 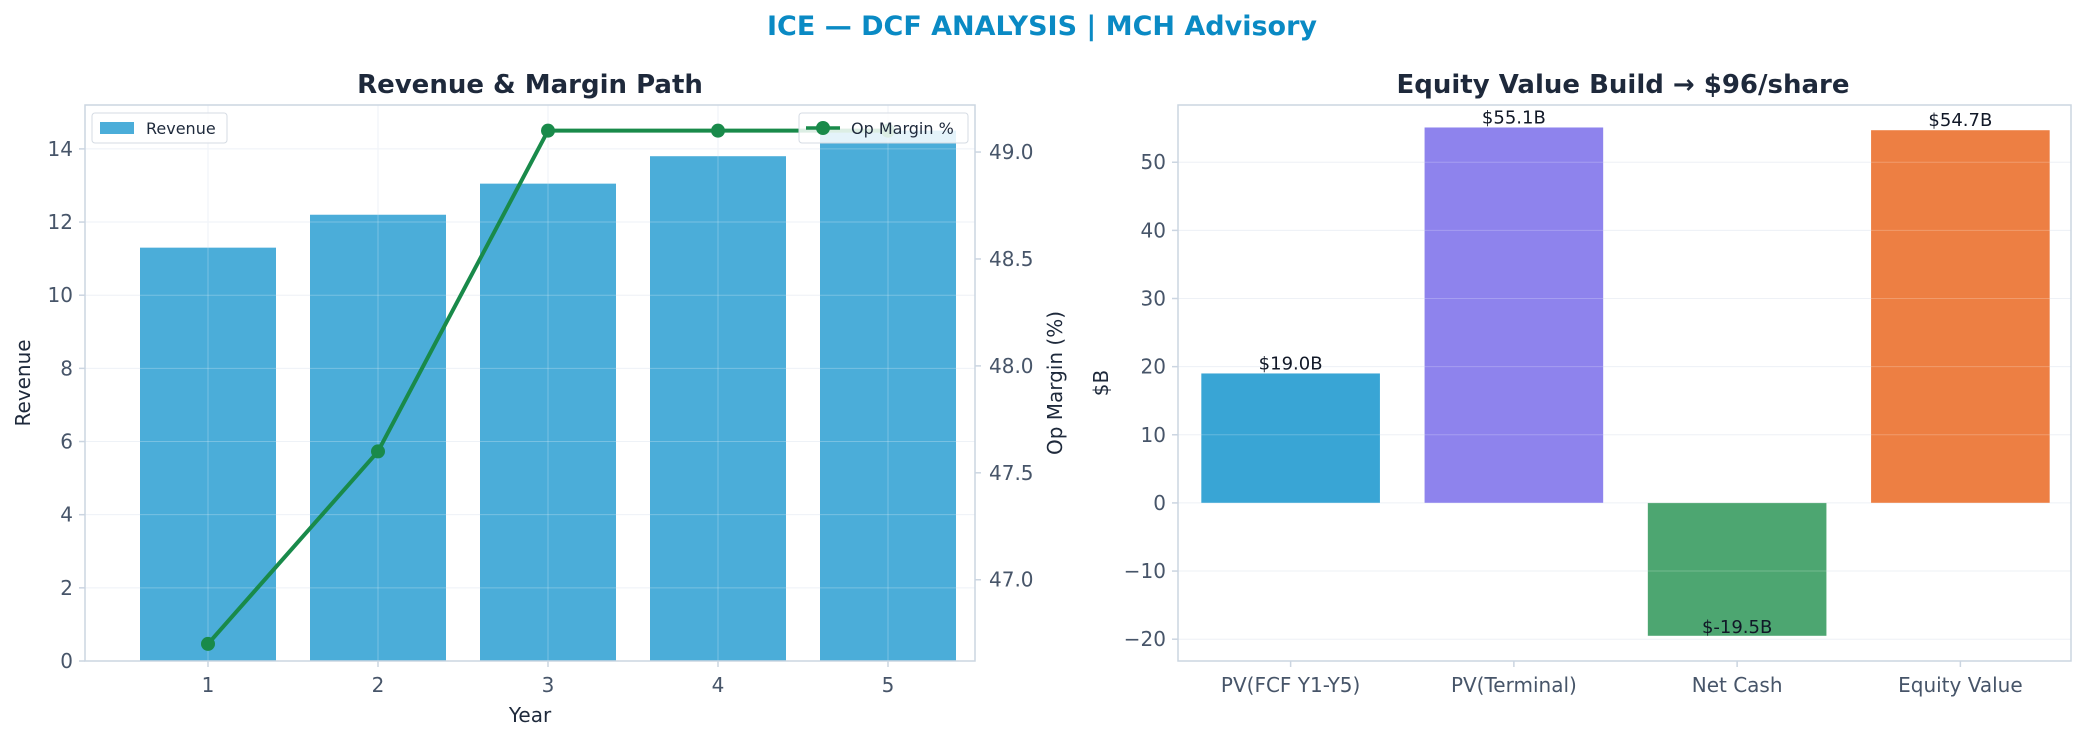 I want to click on equity-bar-value-label: $54.7B, so click(x=1960, y=120).